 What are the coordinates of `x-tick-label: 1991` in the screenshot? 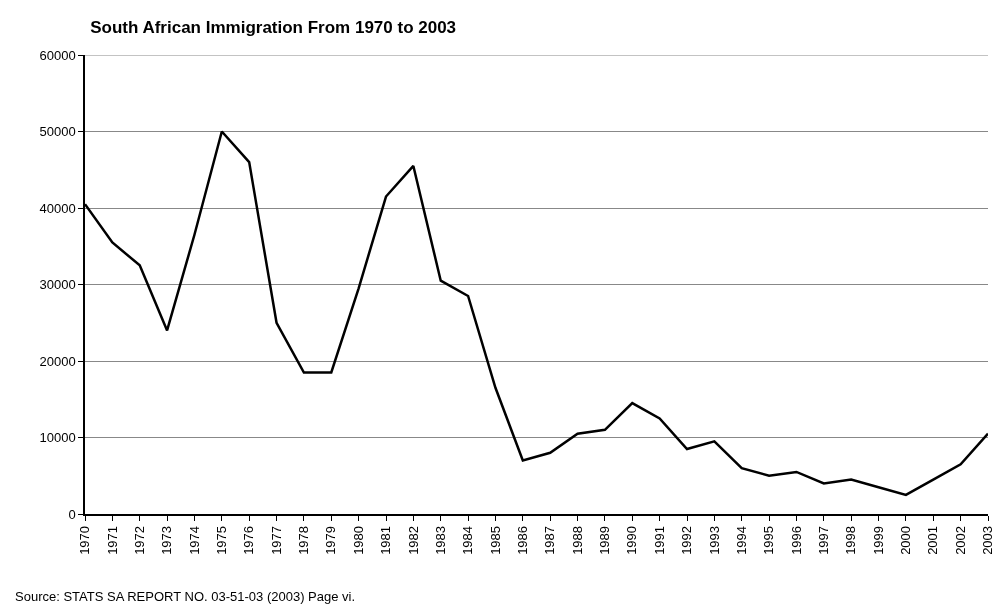 It's located at (659, 540).